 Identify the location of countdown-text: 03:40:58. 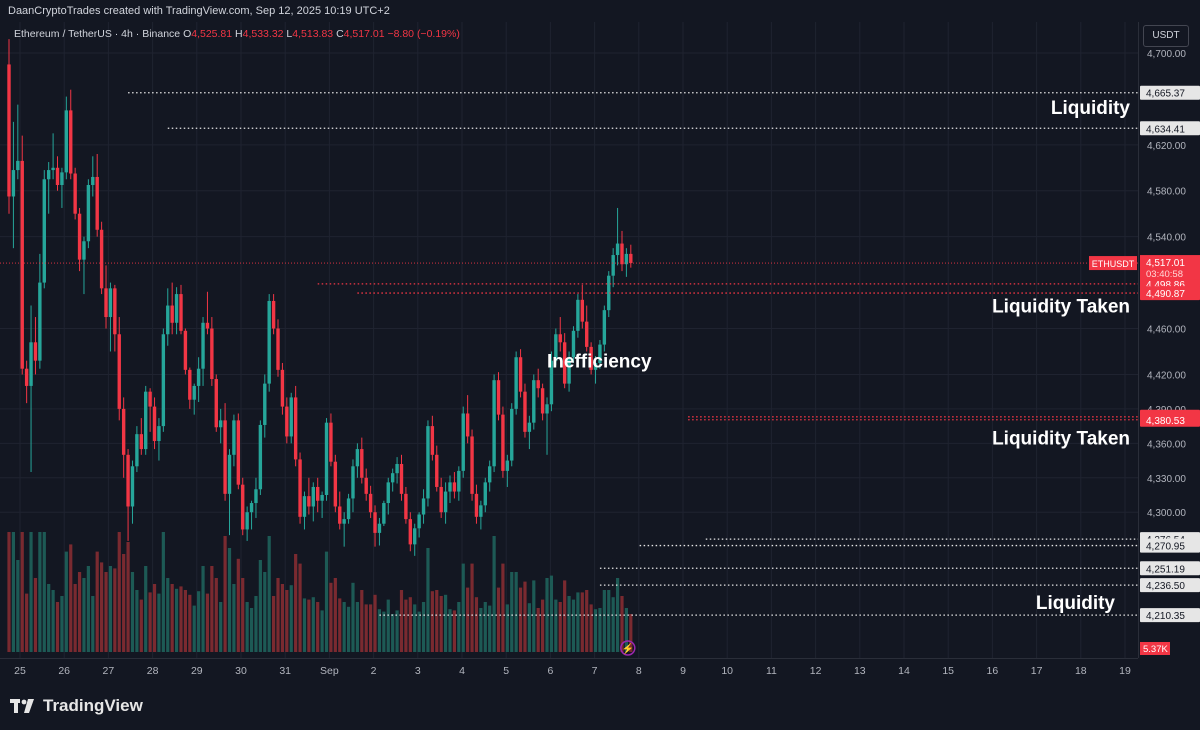
(1164, 274).